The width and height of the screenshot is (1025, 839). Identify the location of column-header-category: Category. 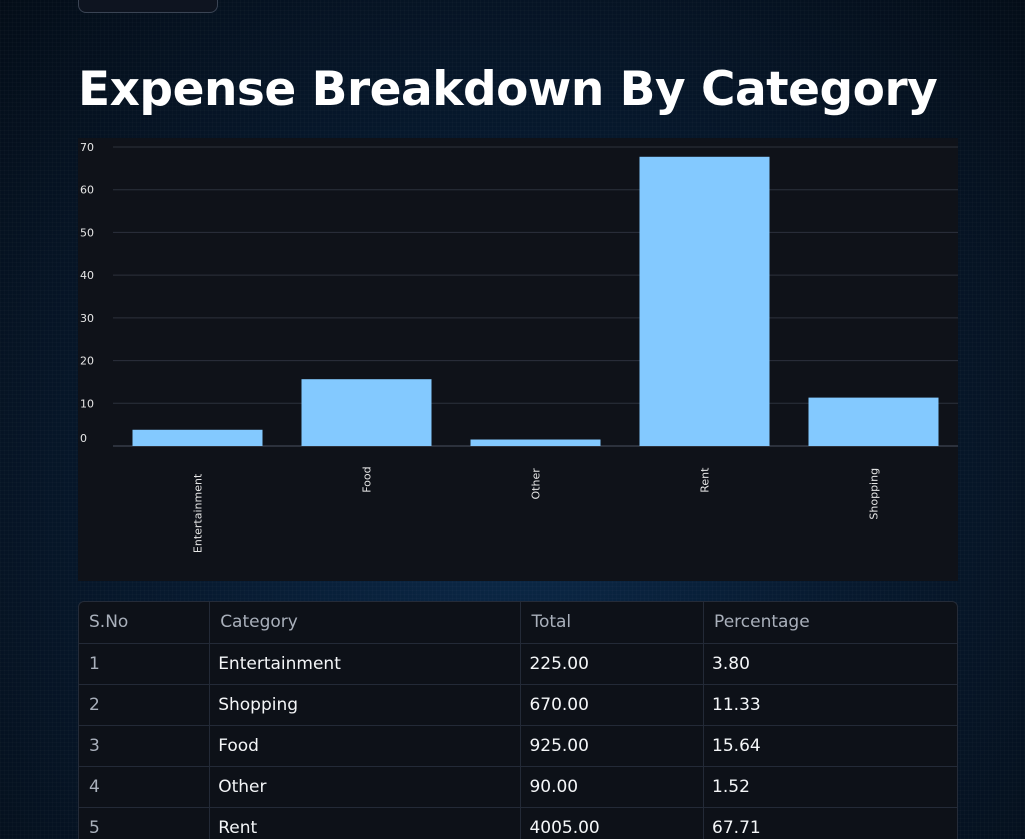
(365, 623).